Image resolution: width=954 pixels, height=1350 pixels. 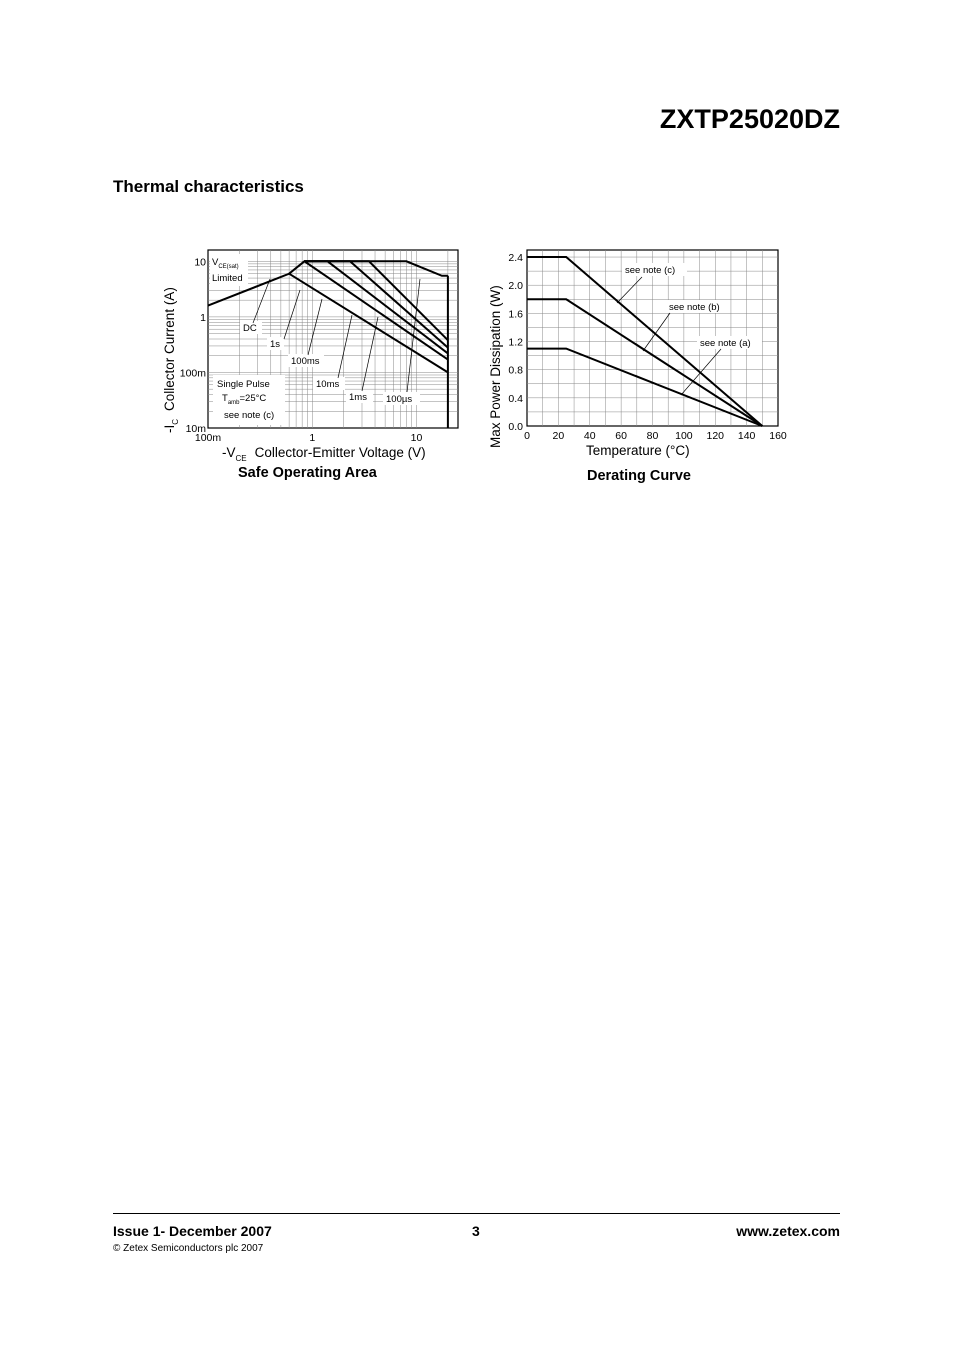 What do you see at coordinates (694, 307) in the screenshot?
I see `note-b-label: see note (b)` at bounding box center [694, 307].